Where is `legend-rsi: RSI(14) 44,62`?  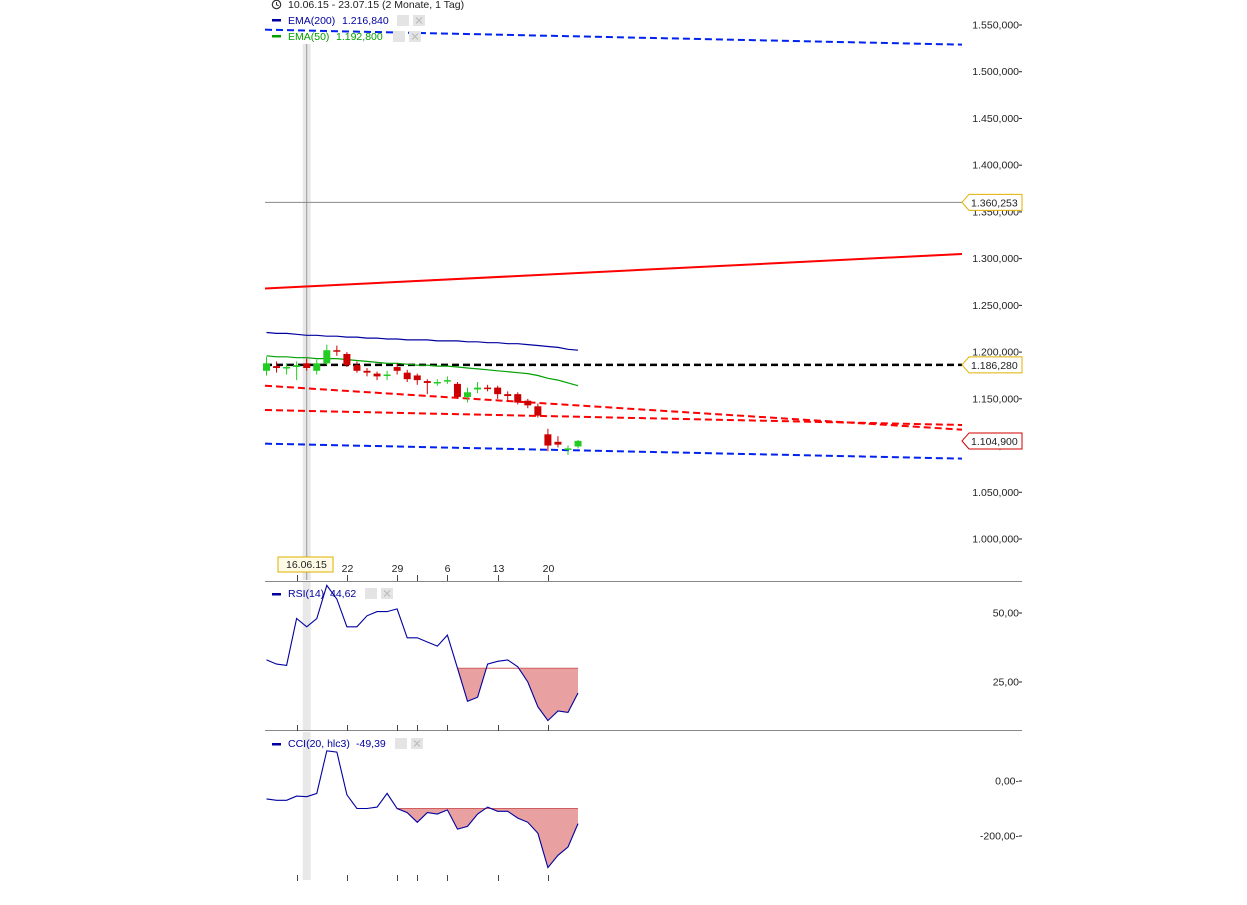
legend-rsi: RSI(14) 44,62 is located at coordinates (332, 594).